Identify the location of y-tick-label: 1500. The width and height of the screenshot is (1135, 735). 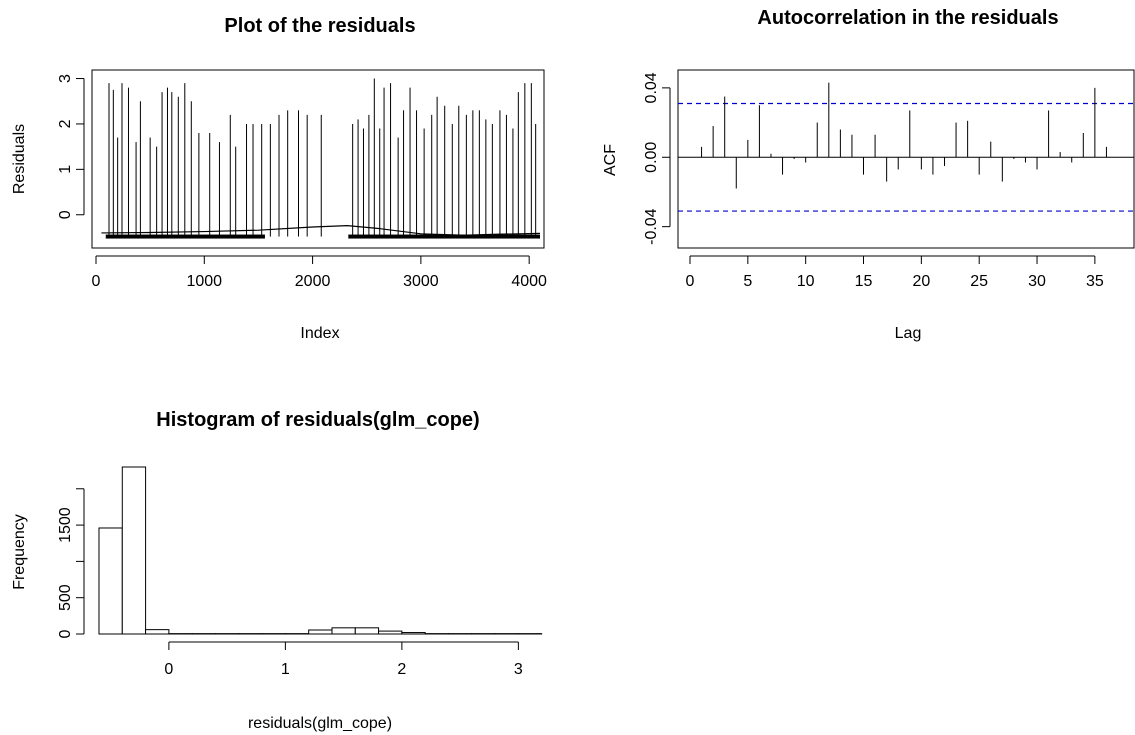
(65, 525).